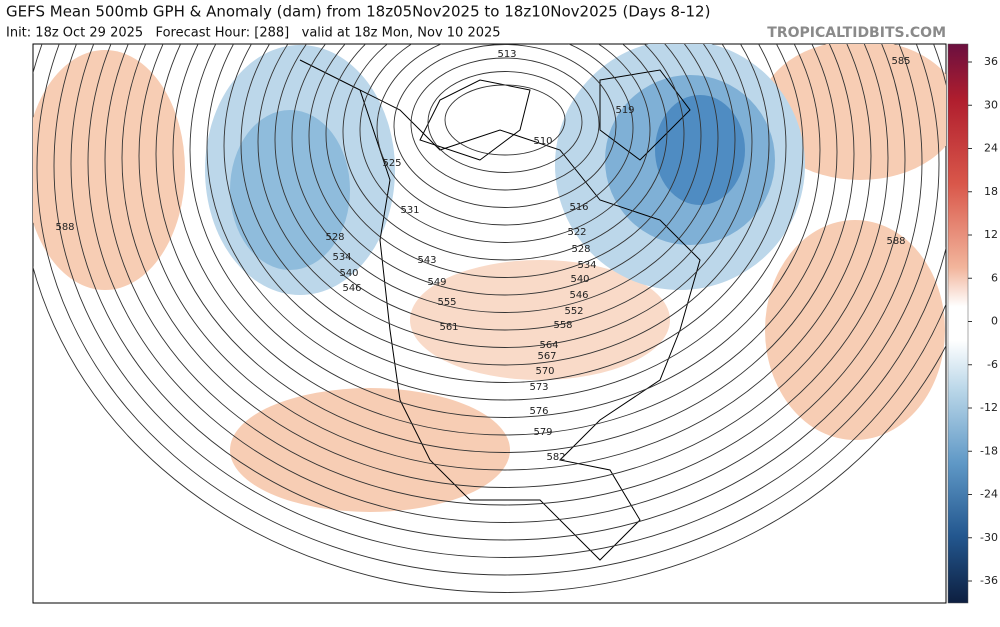  Describe the element at coordinates (409, 210) in the screenshot. I see `contour-label: 531` at that location.